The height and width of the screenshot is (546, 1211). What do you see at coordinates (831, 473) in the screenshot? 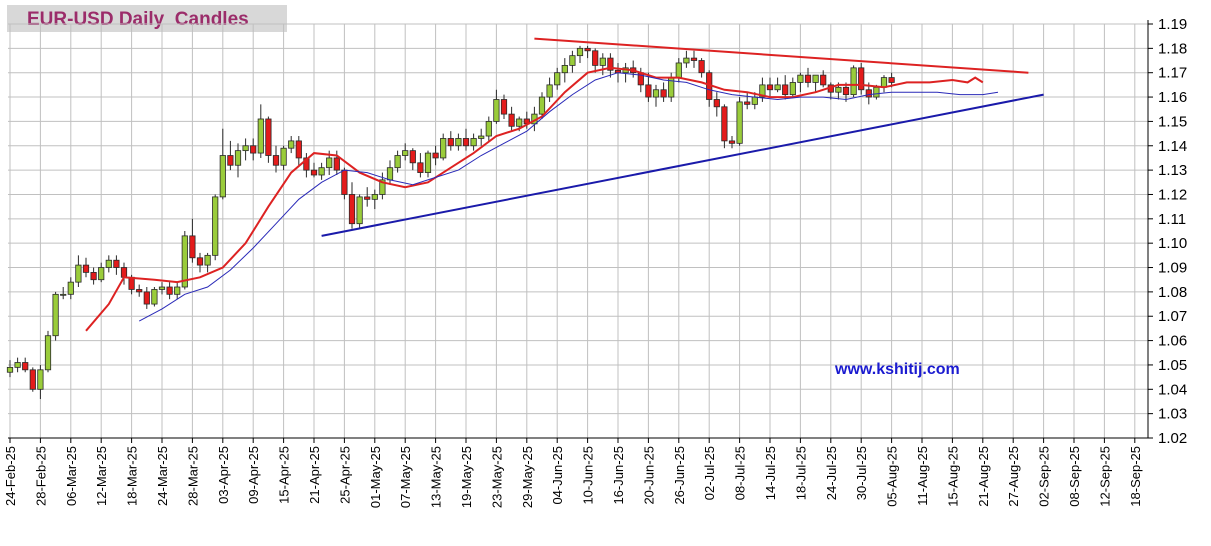
I see `x-tick-label: 24-Jul-25` at bounding box center [831, 473].